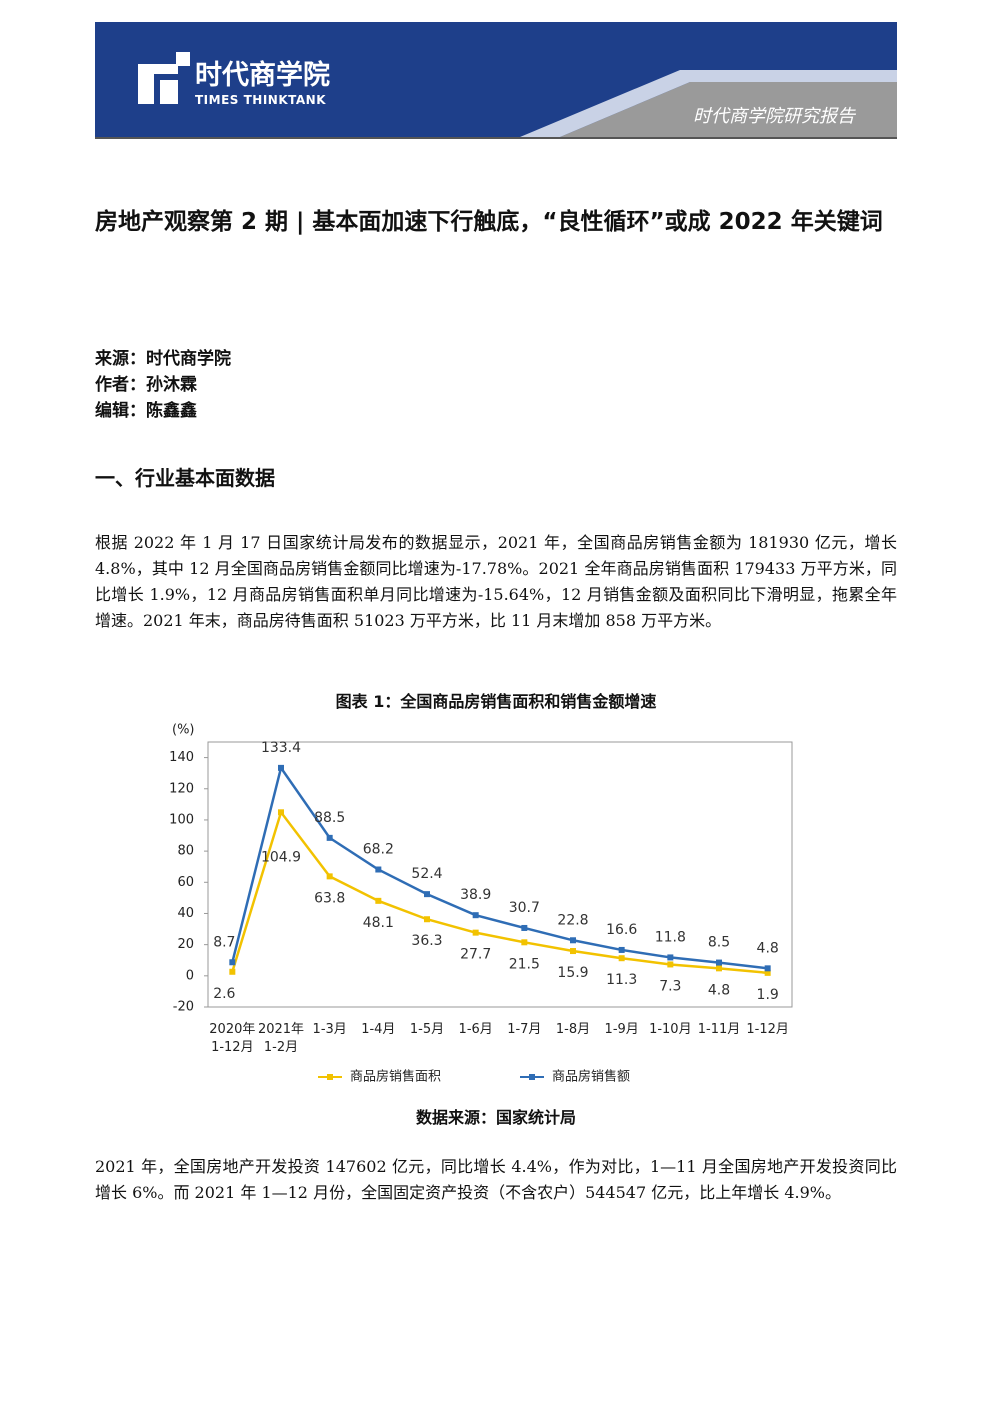 This screenshot has height=1403, width=992. What do you see at coordinates (496, 80) in the screenshot?
I see `header-banner: 时代商学院 TIMES THINKTANK 时代商学院研究报告` at bounding box center [496, 80].